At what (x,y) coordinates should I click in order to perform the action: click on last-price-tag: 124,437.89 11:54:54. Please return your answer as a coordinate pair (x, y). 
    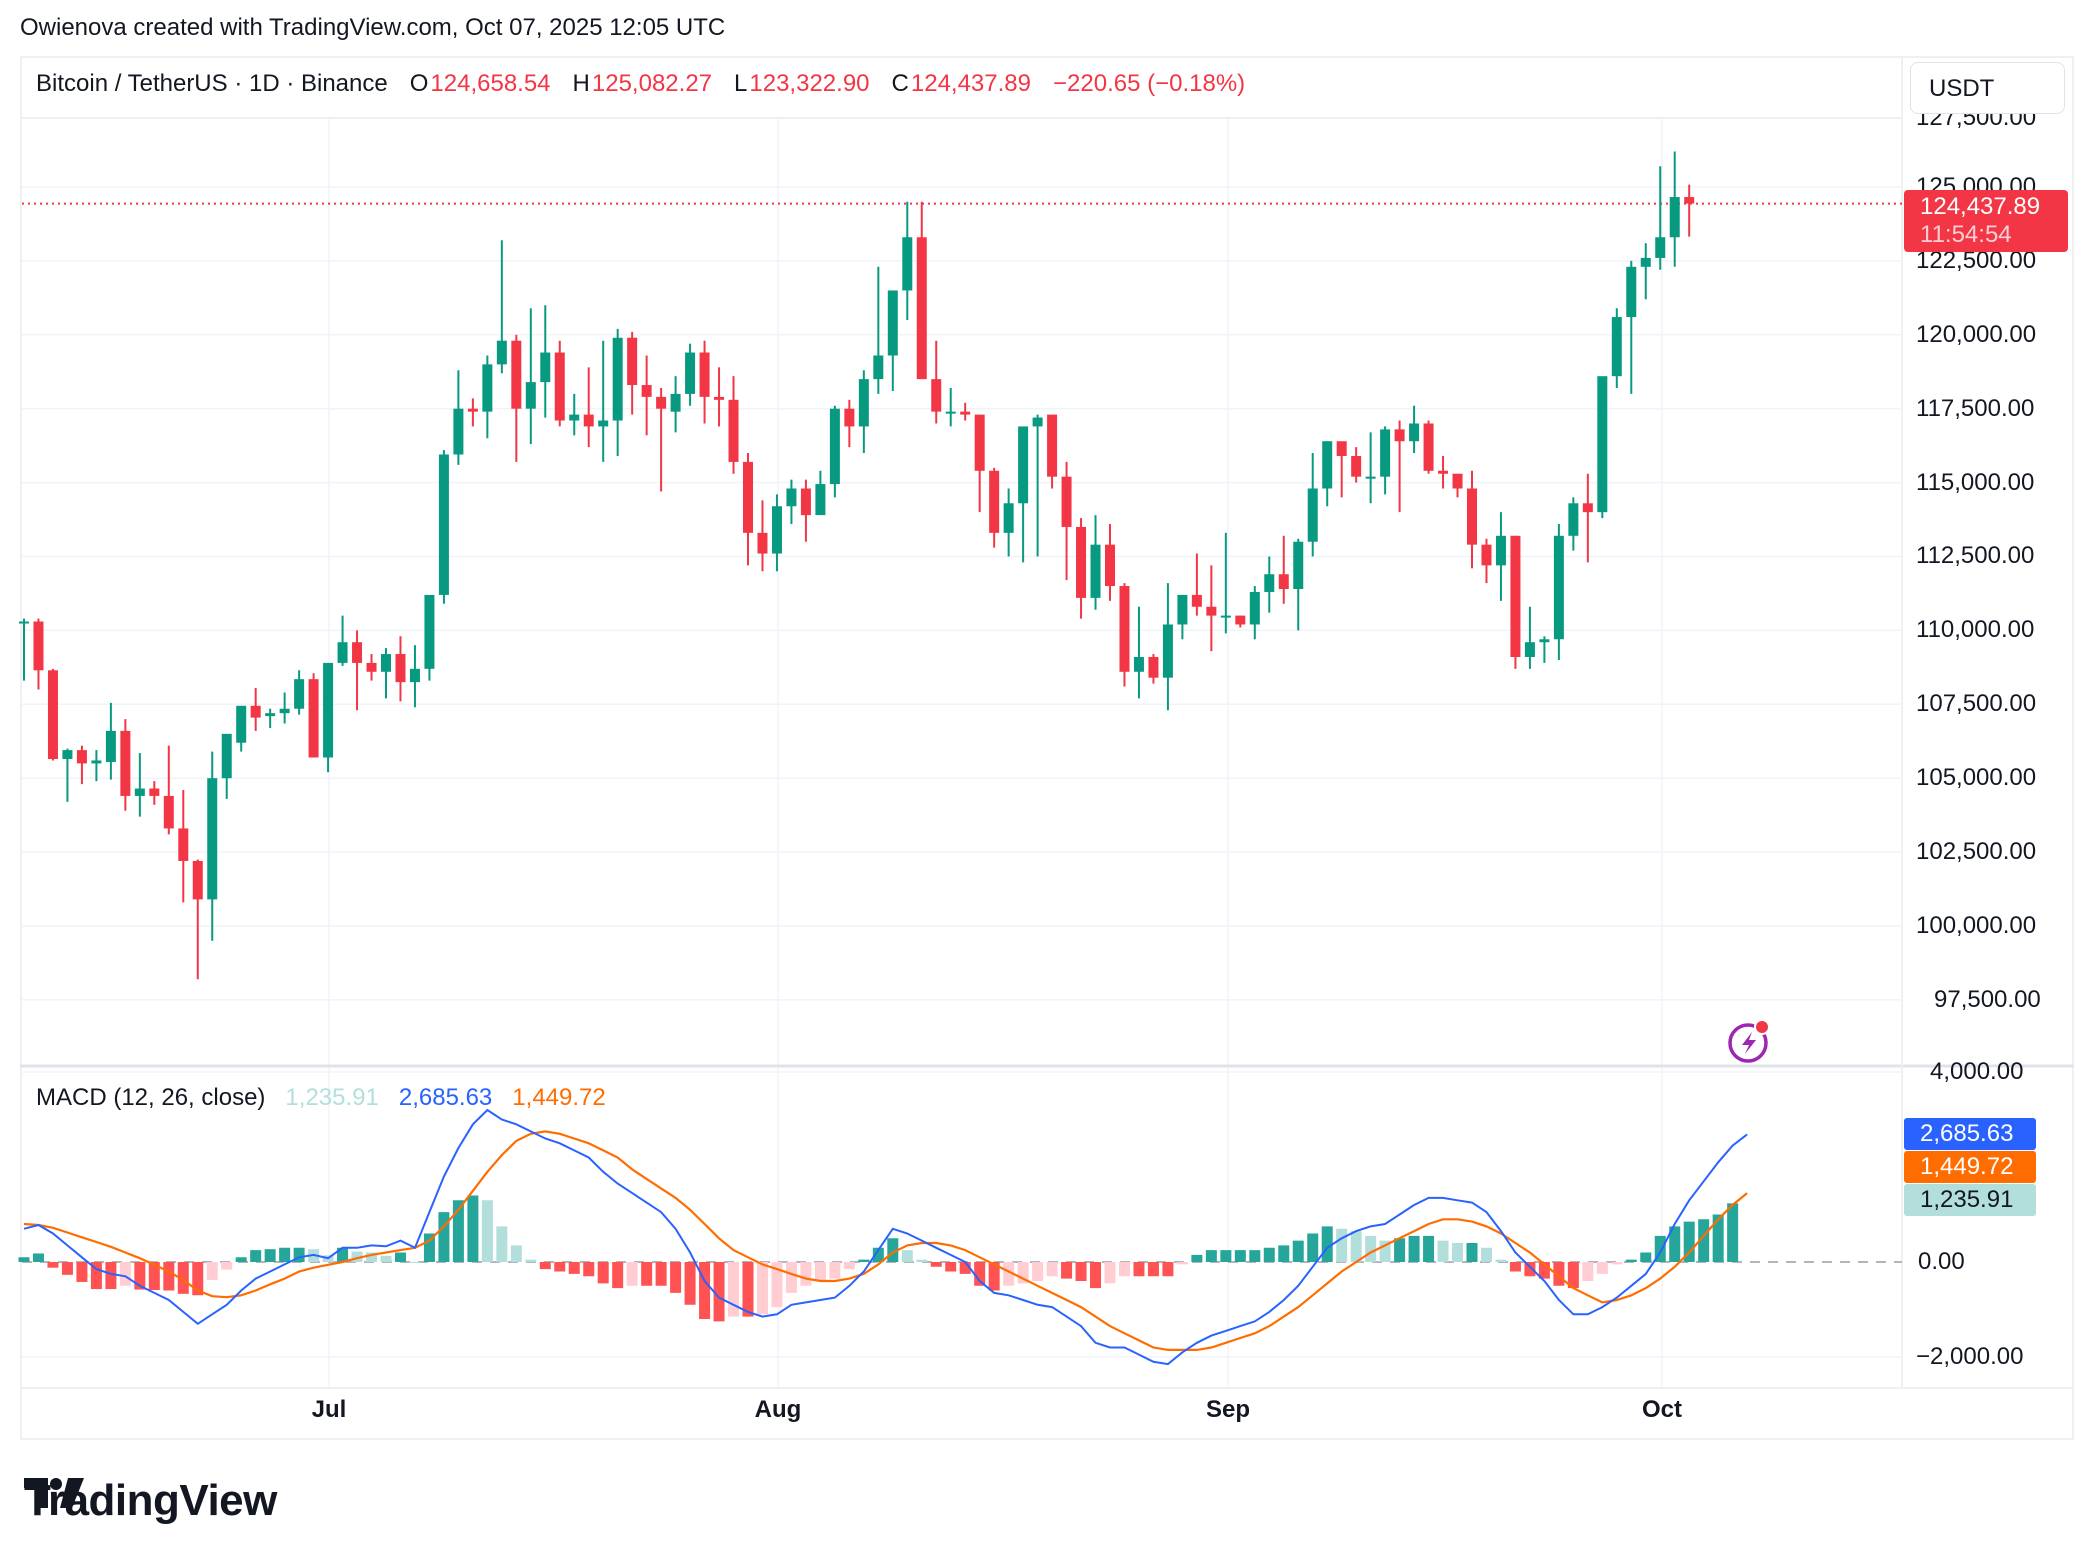
    Looking at the image, I should click on (1986, 221).